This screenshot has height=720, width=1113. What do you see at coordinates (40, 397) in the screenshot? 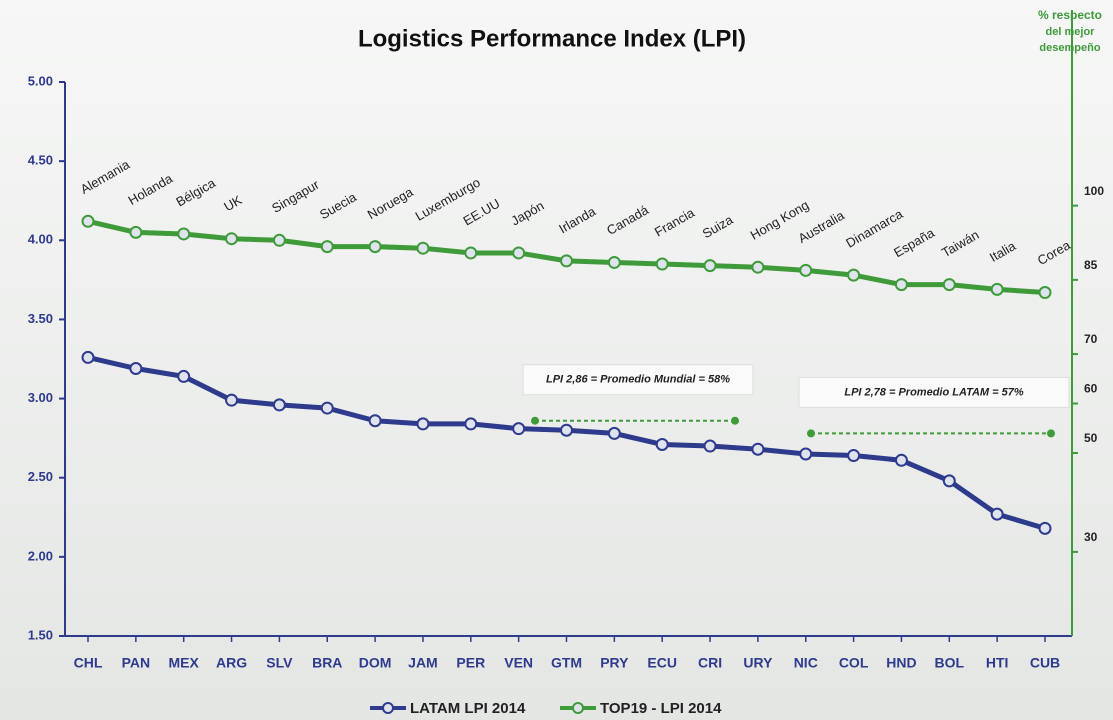
I see `y-tick-label: 3.00` at bounding box center [40, 397].